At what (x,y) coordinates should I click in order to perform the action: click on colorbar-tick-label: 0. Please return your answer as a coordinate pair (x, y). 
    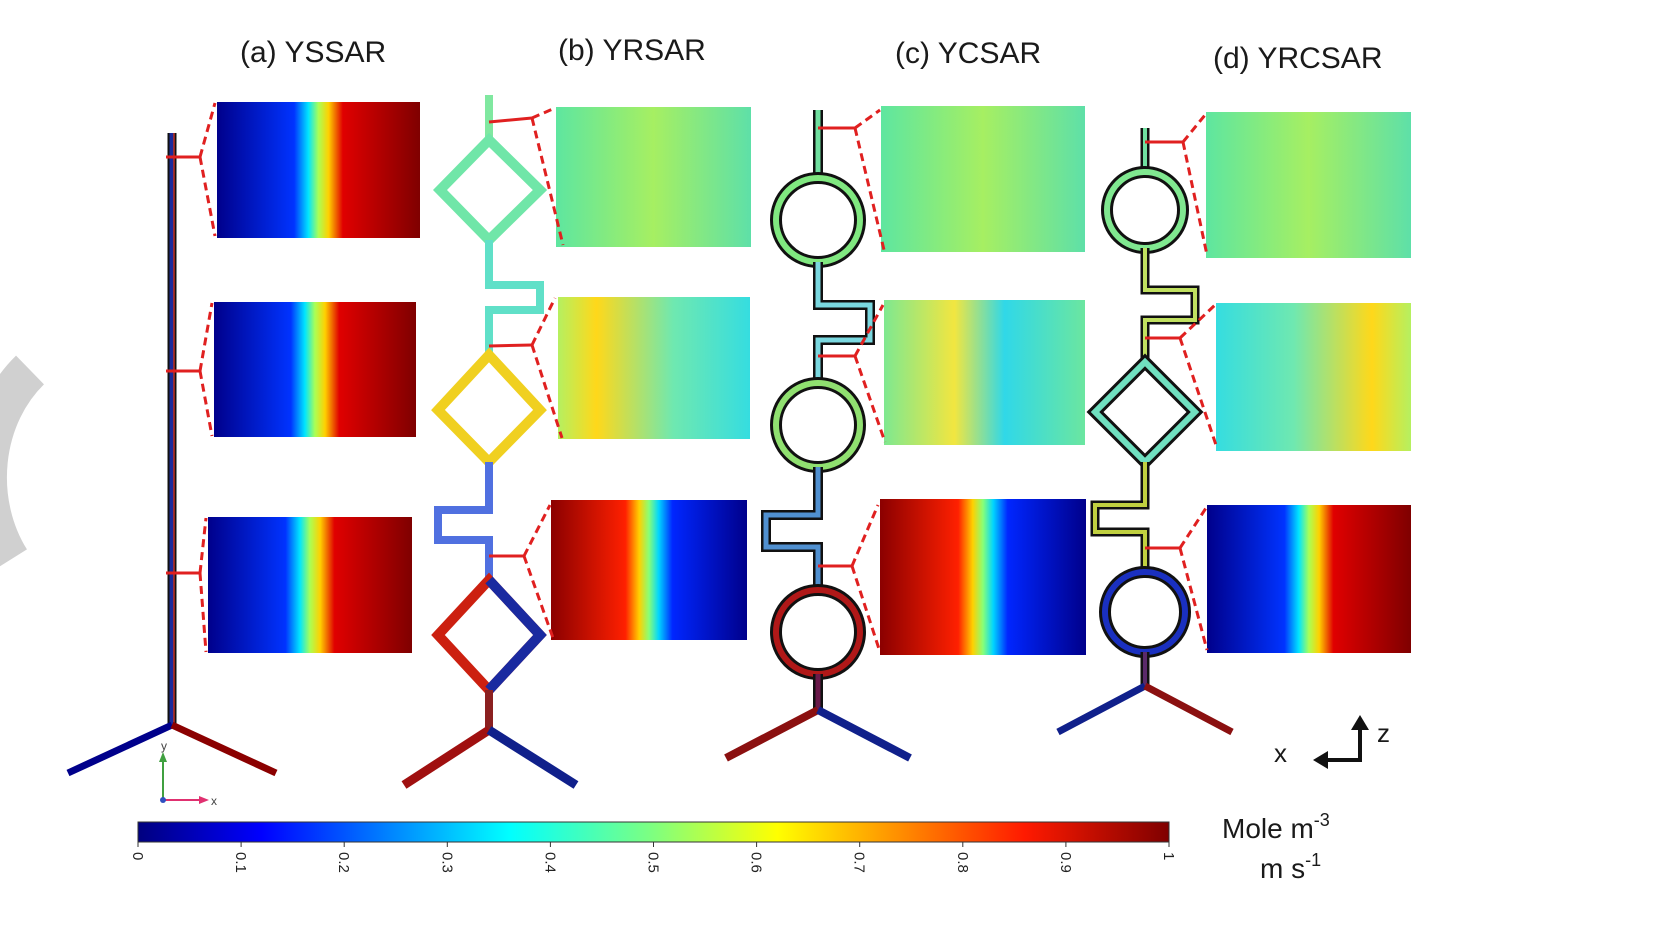
    Looking at the image, I should click on (137, 856).